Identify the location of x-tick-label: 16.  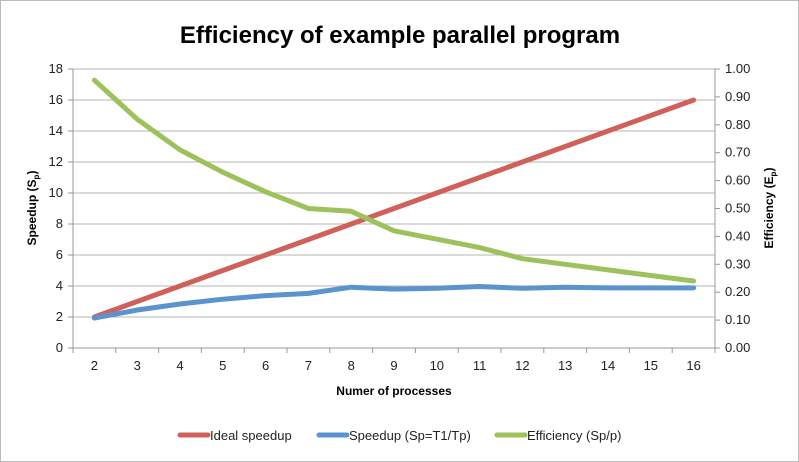
(693, 365).